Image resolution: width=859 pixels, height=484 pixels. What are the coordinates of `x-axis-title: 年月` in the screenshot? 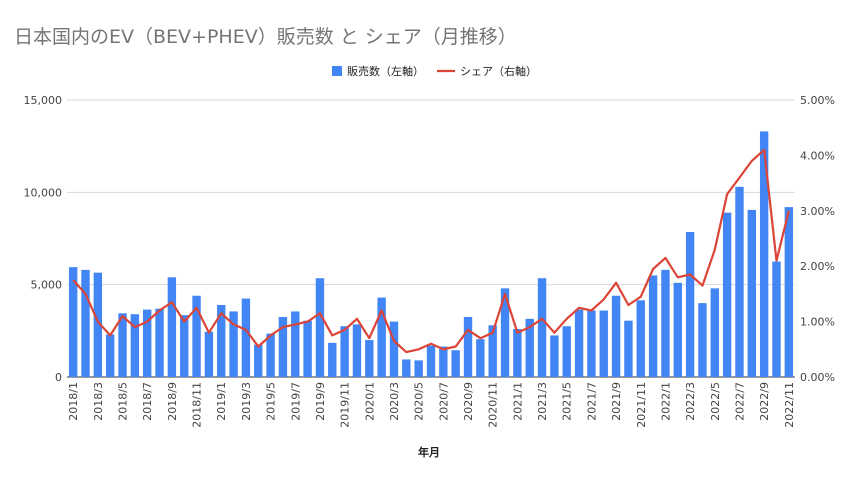 It's located at (429, 452).